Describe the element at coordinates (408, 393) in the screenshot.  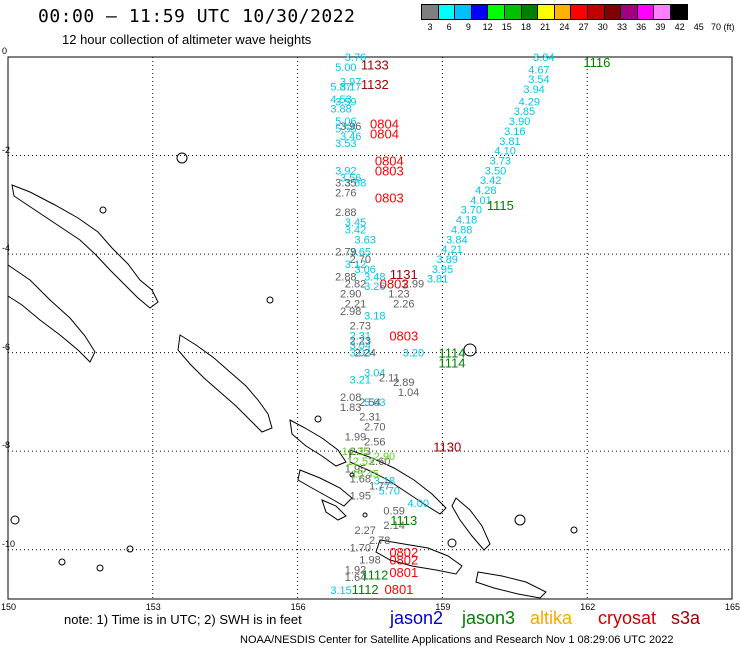
I see `wave-height-value: 1.04` at that location.